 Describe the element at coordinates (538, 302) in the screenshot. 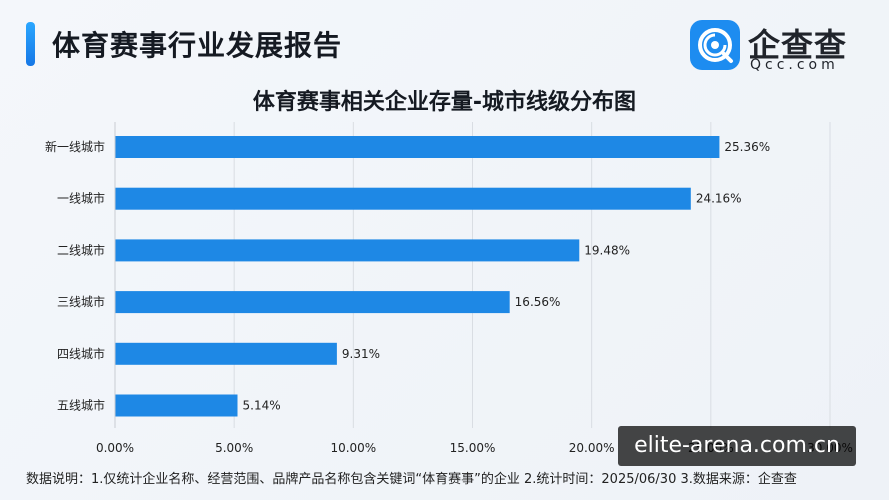

I see `value-label: 16.56%` at that location.